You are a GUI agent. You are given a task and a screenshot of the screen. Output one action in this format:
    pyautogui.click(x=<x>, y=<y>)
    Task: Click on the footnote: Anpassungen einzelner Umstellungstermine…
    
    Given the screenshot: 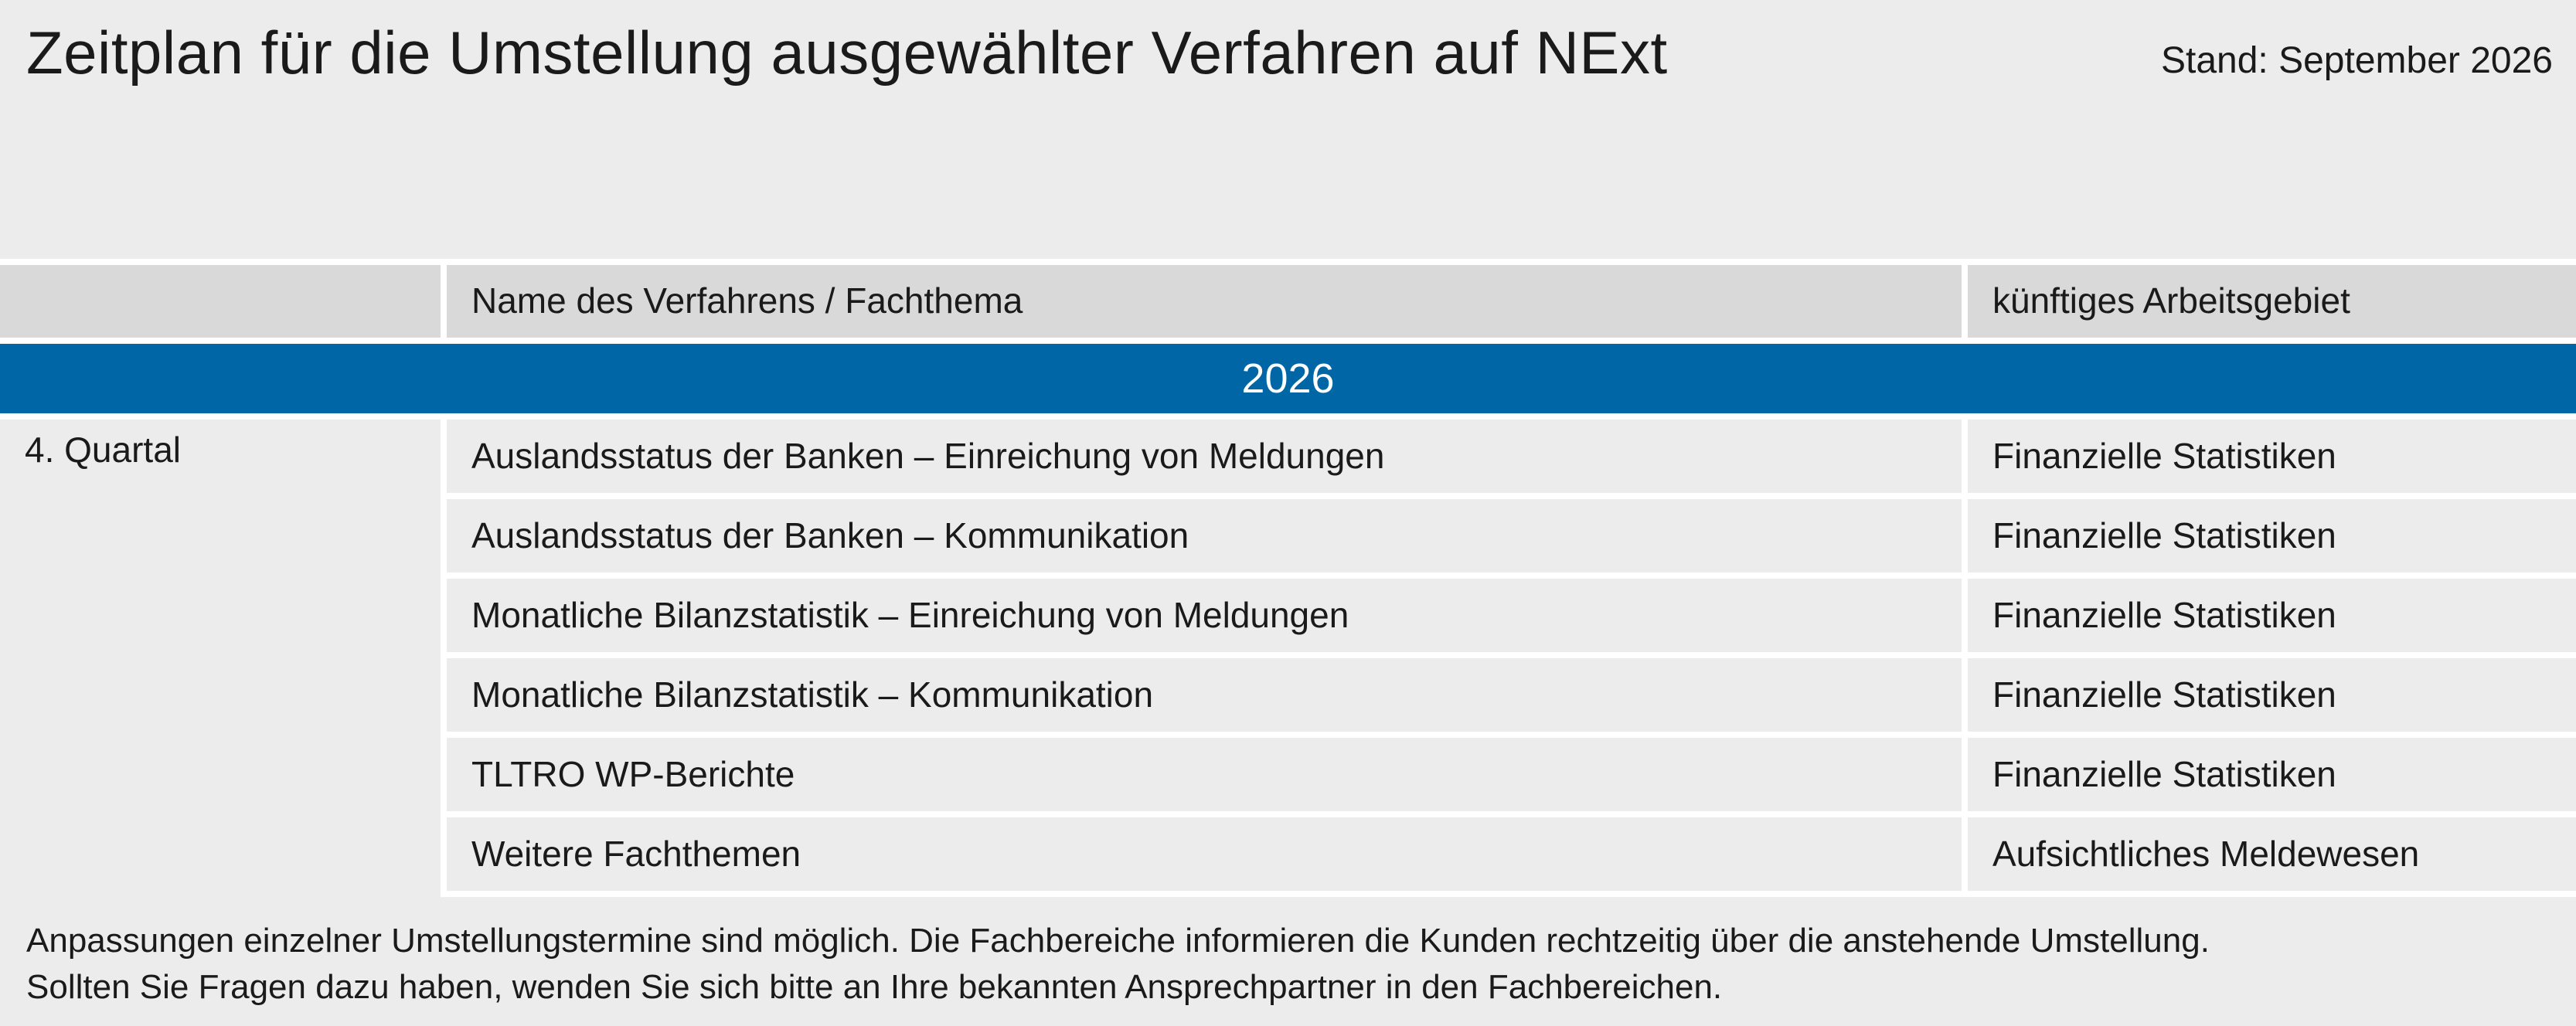 What is the action you would take?
    pyautogui.click(x=1118, y=964)
    